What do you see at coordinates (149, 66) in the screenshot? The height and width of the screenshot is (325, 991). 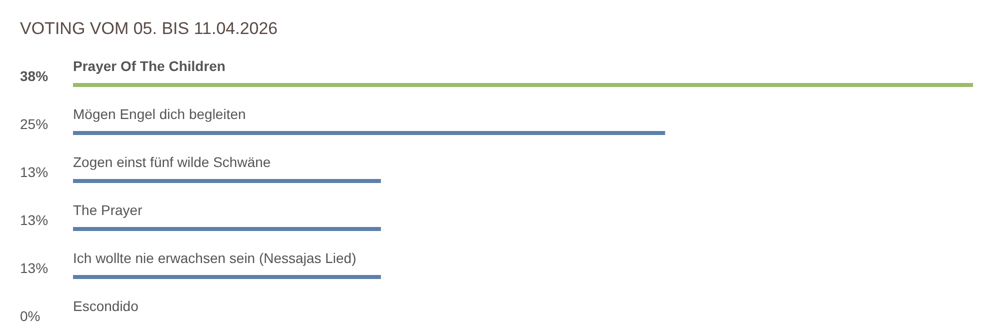 I see `y-tick-label: Prayer Of The Children` at bounding box center [149, 66].